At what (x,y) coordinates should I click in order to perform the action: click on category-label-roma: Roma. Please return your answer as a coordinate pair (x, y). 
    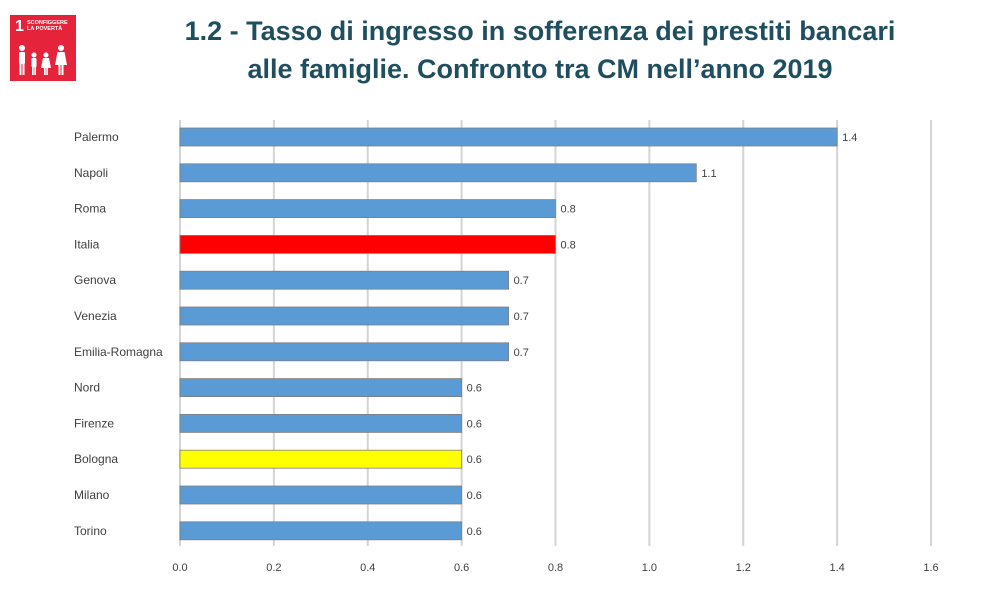
    Looking at the image, I should click on (90, 209).